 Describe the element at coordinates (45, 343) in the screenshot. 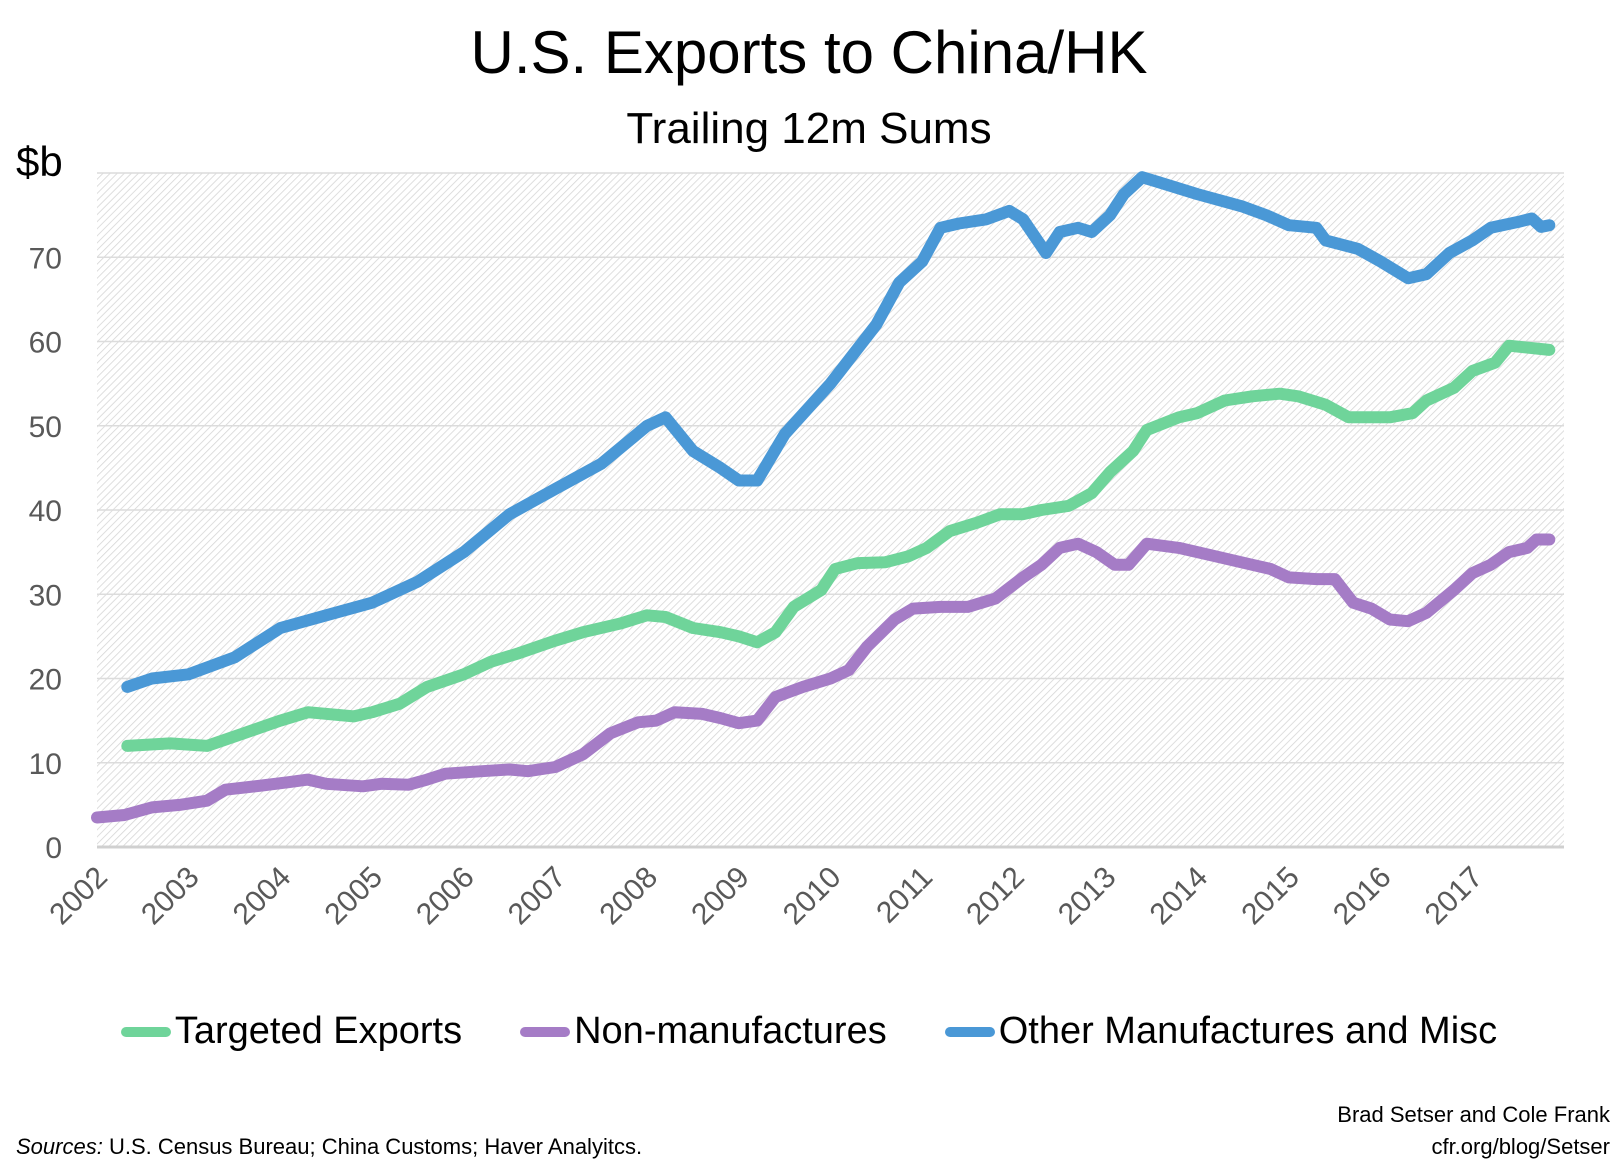

I see `y-tick-label: 60` at that location.